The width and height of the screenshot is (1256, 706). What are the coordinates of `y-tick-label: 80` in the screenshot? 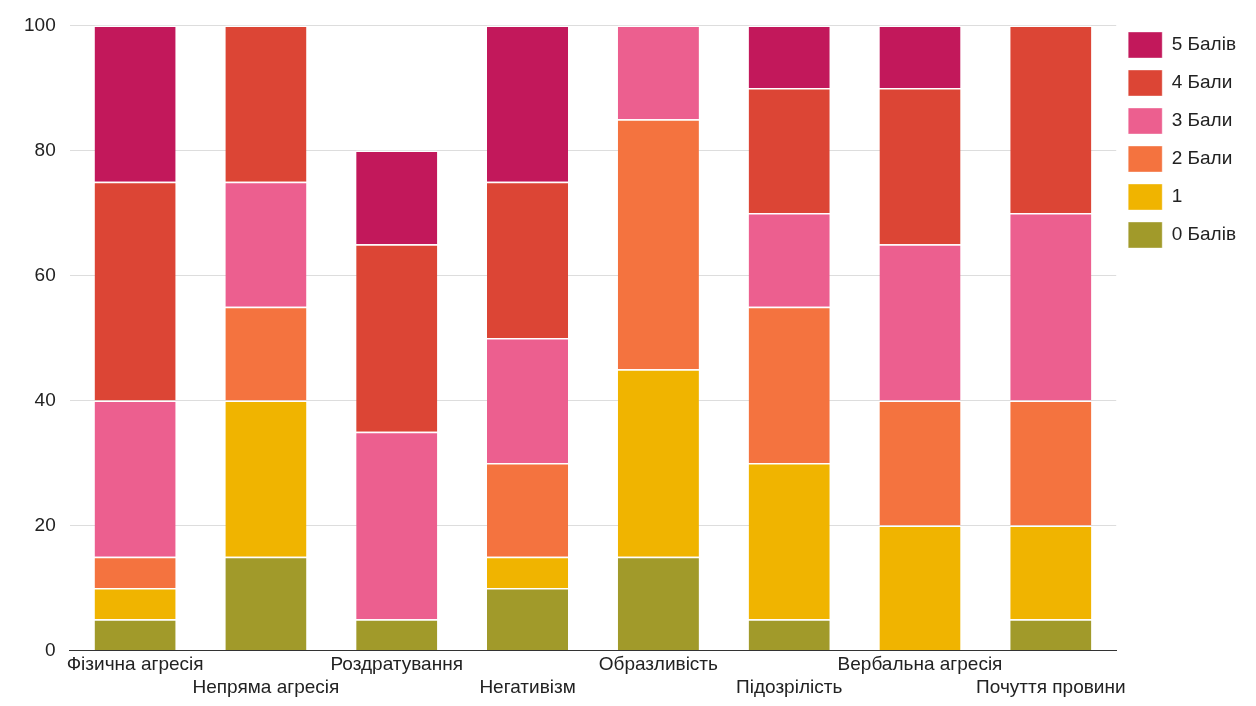 It's located at (45, 149).